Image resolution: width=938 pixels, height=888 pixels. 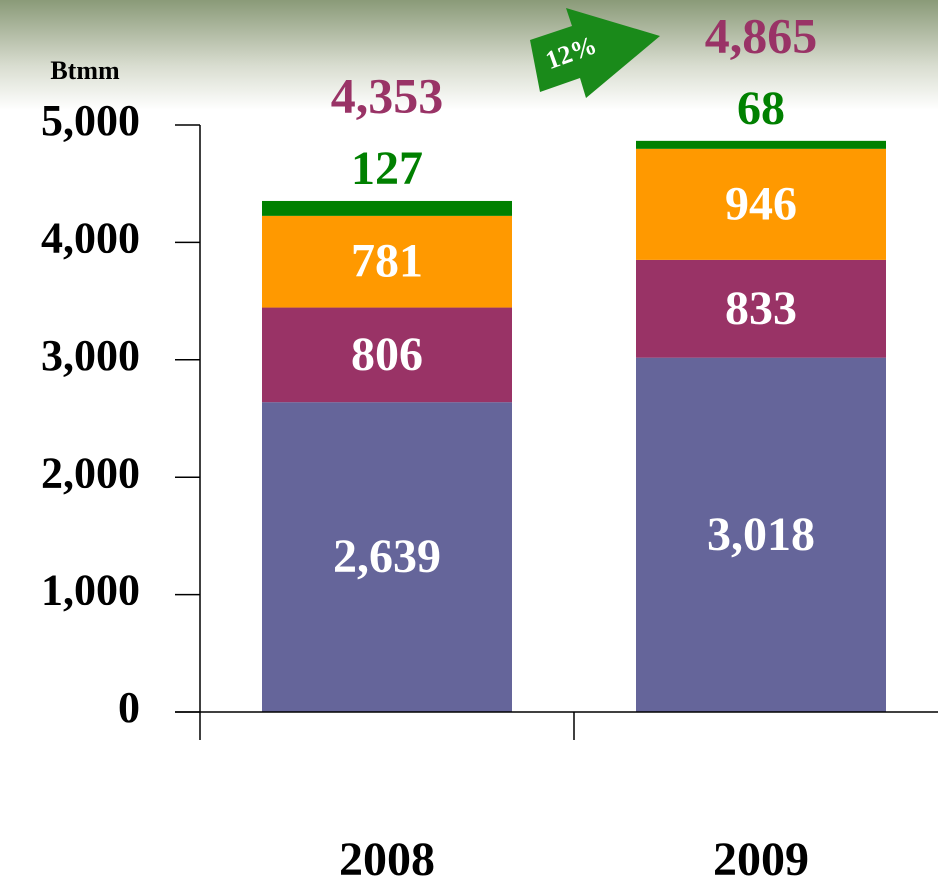 What do you see at coordinates (85, 70) in the screenshot?
I see `y-axis-label: Btmm` at bounding box center [85, 70].